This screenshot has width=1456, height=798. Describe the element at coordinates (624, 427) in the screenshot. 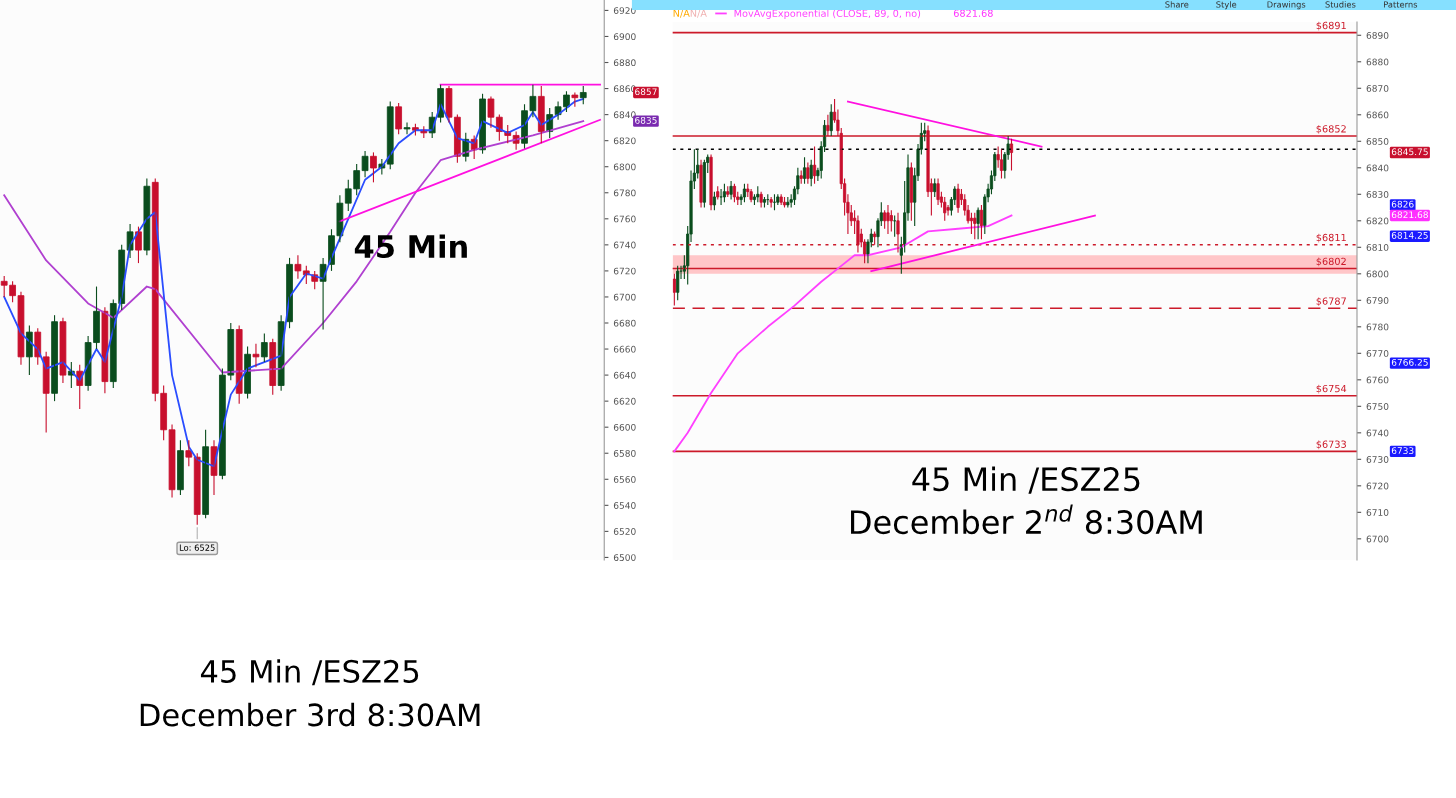

I see `y-tick-label: 6600` at that location.